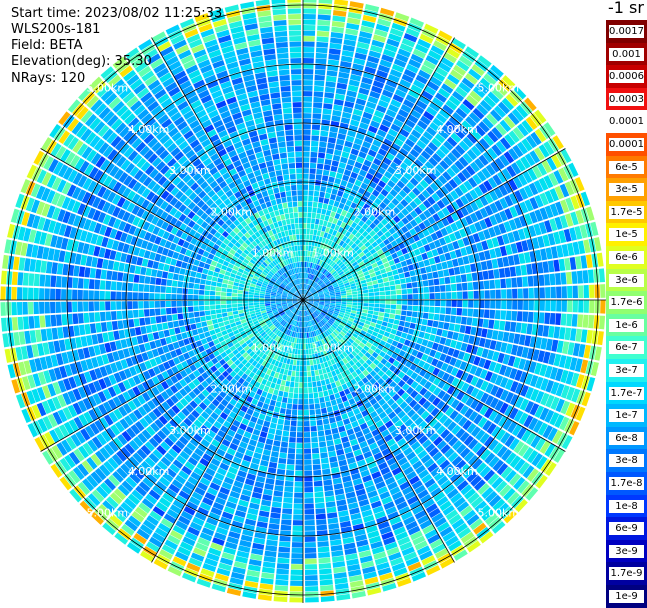 The width and height of the screenshot is (647, 608). What do you see at coordinates (626, 438) in the screenshot?
I see `colorbar-label: 6e-8` at bounding box center [626, 438].